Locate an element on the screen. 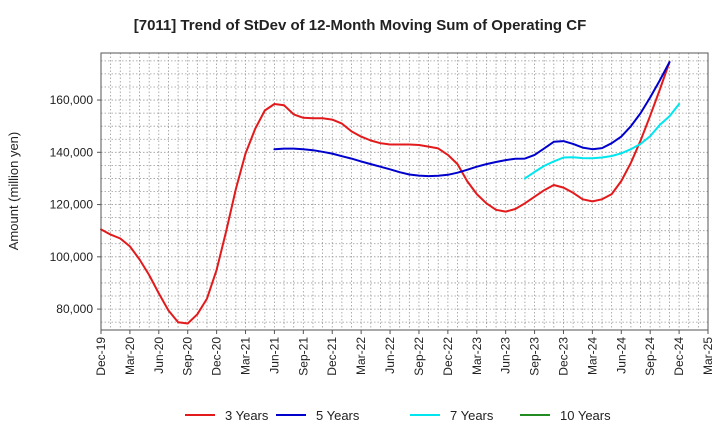  x-tick-label: Dec-22 is located at coordinates (448, 356).